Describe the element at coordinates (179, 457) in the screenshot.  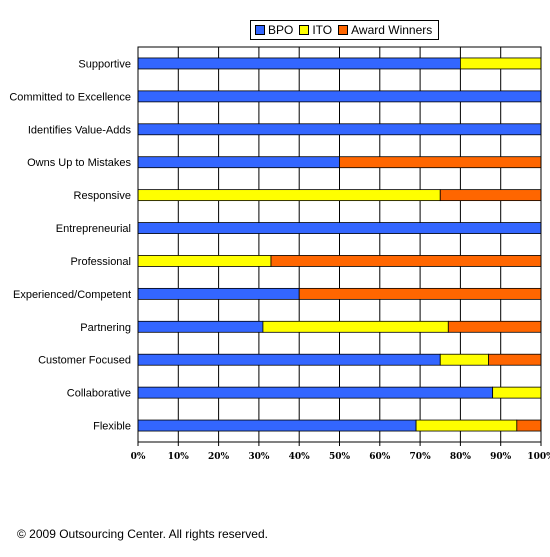
I see `x-tick-label: 10%` at that location.